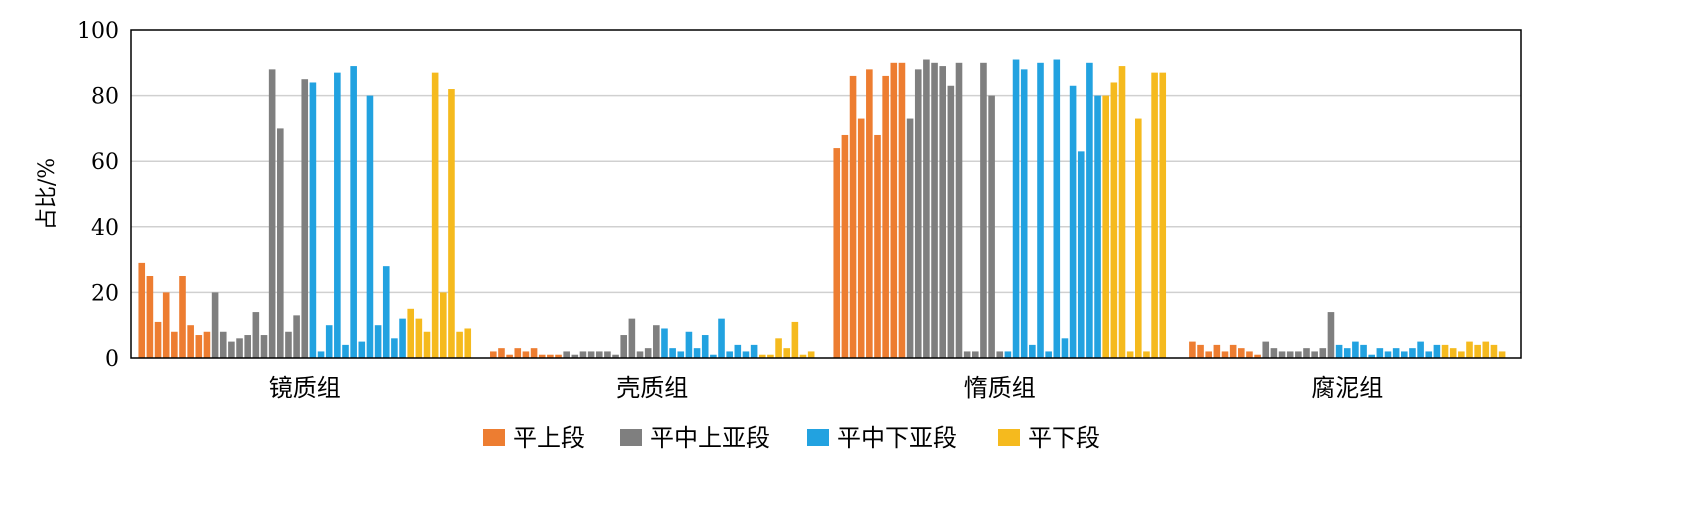 This screenshot has height=511, width=1694. What do you see at coordinates (1241, 353) in the screenshot?
I see `bar-1-腐泥组-7` at bounding box center [1241, 353].